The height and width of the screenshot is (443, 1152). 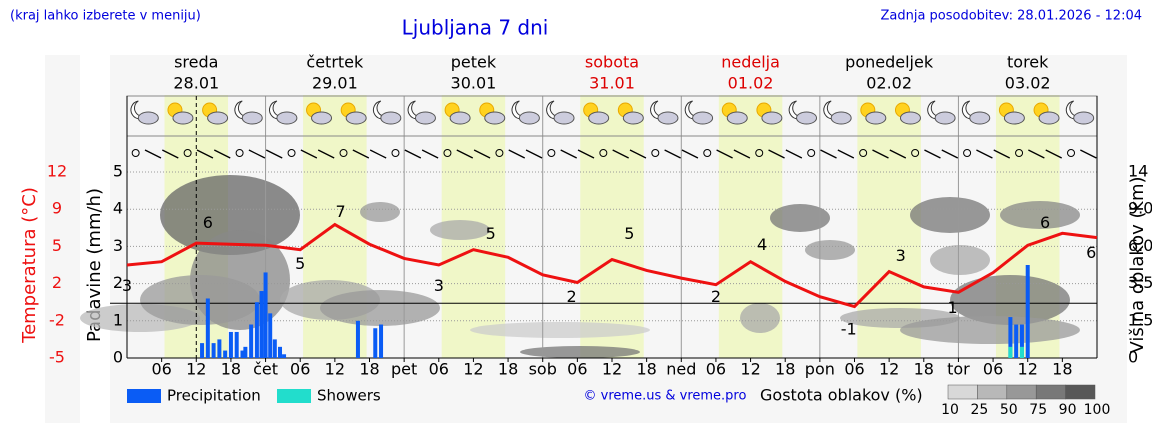 I want to click on credit: © vreme.us & vreme.pro, so click(x=665, y=396).